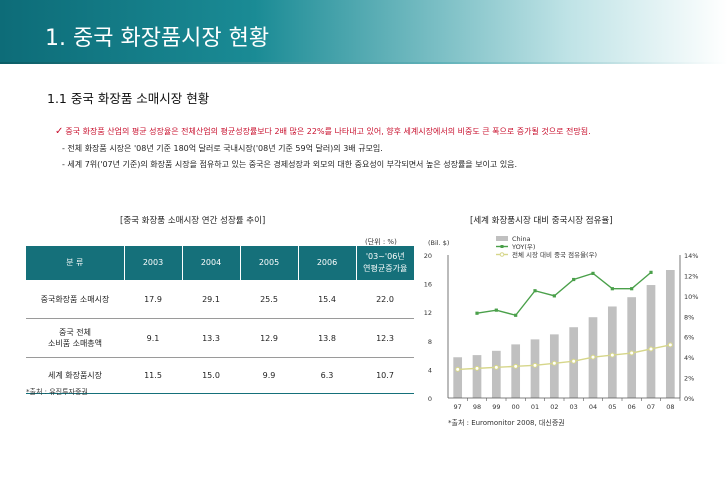 This screenshot has width=728, height=504. I want to click on header-rule, so click(364, 63).